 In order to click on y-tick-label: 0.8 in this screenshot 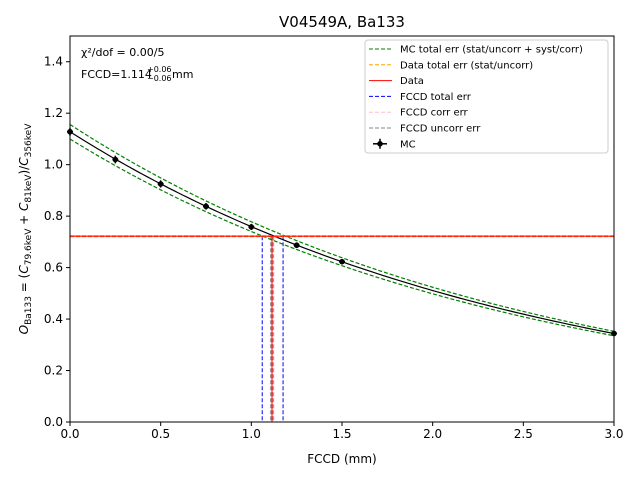, I will do `click(53, 216)`.